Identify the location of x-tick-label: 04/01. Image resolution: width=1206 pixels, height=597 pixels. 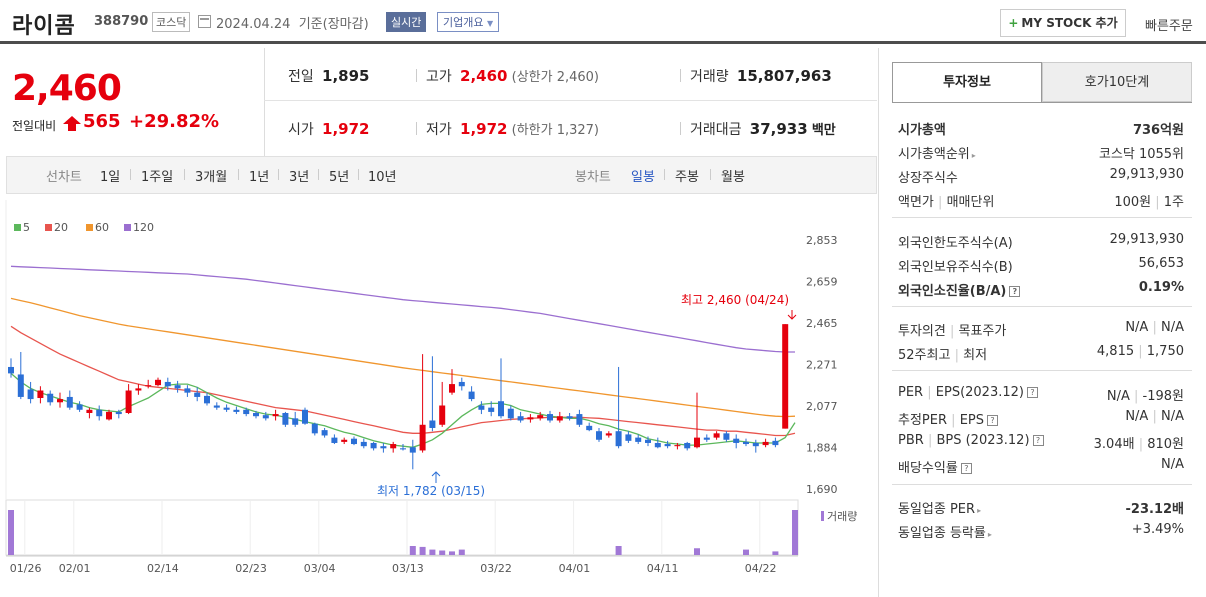
(575, 568).